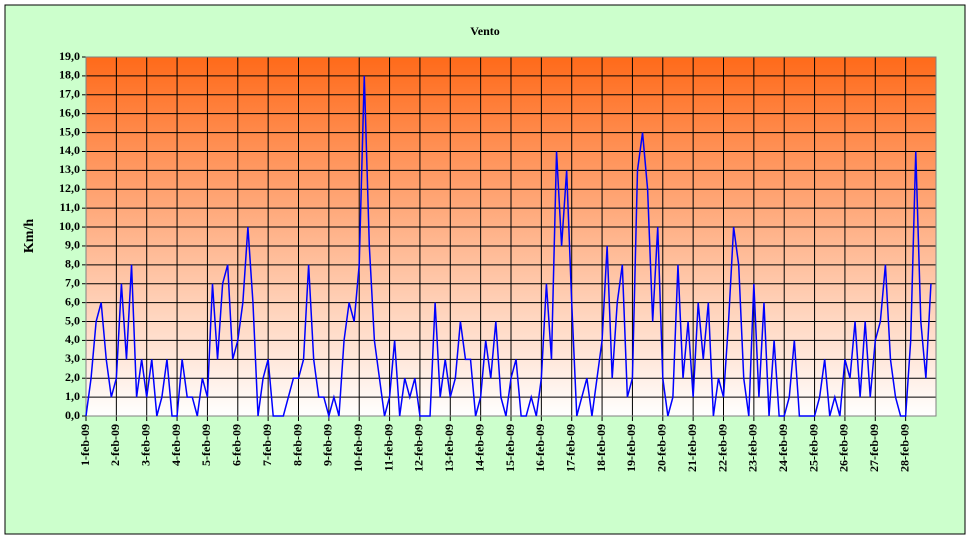 The image size is (970, 539). Describe the element at coordinates (72, 264) in the screenshot. I see `y-tick-label: 8,0` at that location.